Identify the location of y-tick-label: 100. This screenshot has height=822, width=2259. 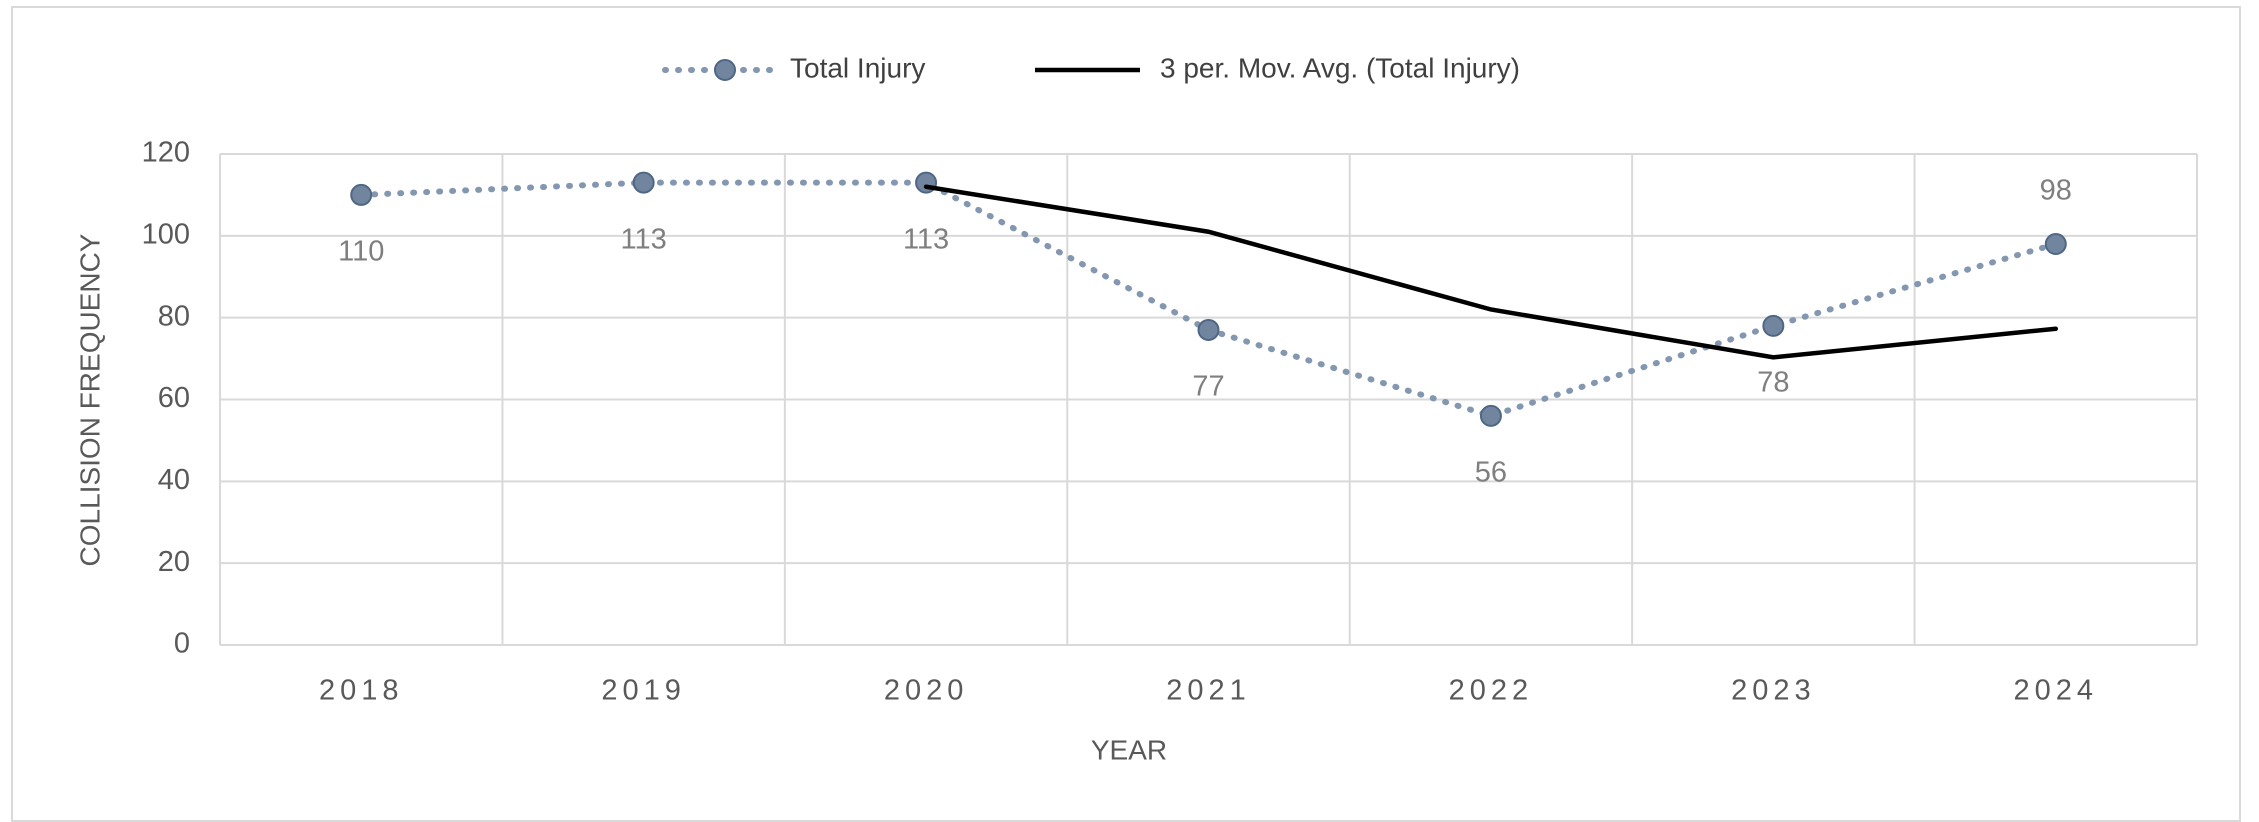
(166, 234).